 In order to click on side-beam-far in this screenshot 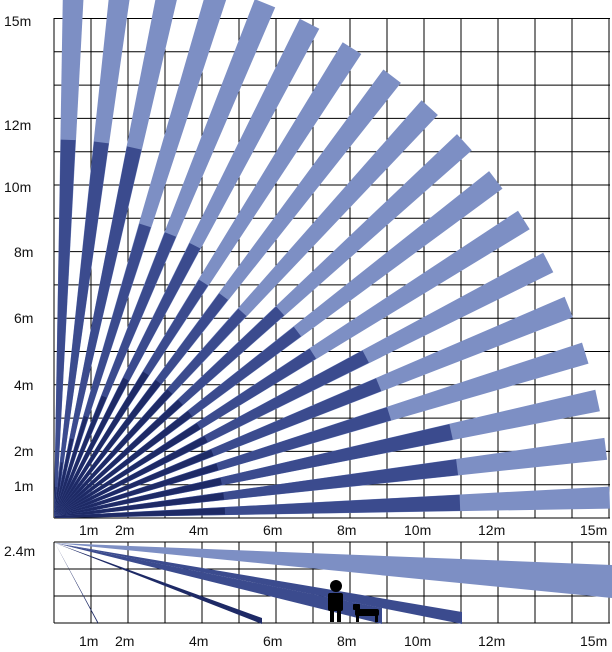, I will do `click(333, 570)`.